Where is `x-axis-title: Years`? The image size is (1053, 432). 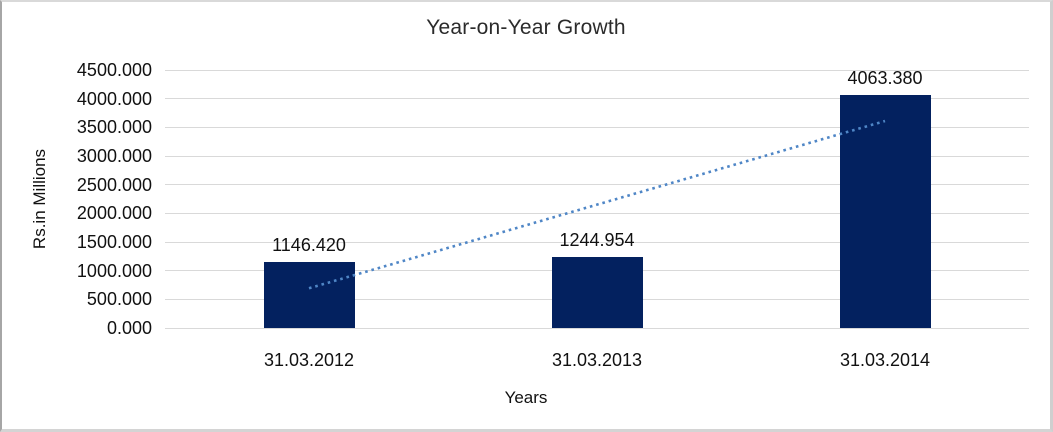
x-axis-title: Years is located at coordinates (526, 397).